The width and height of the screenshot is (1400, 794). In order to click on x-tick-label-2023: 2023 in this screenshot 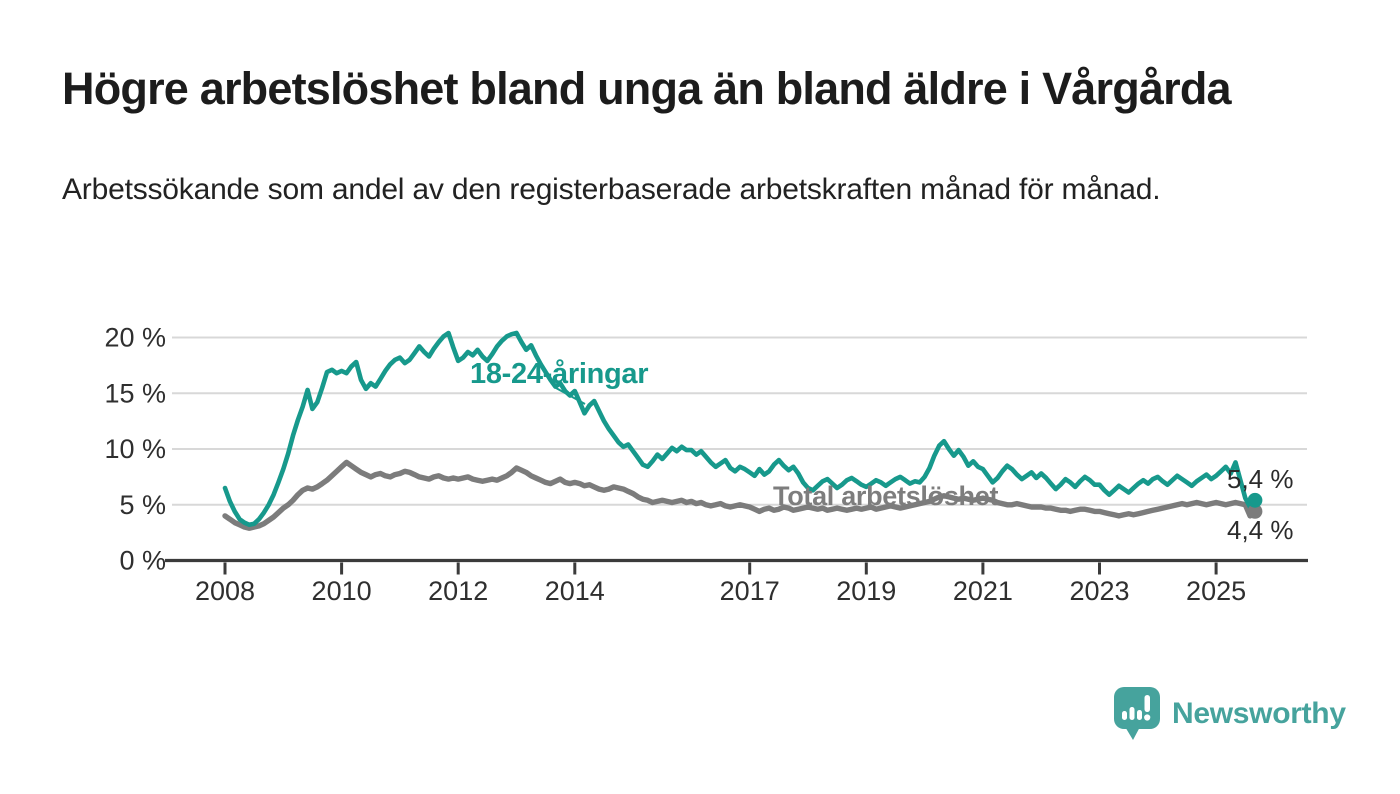, I will do `click(1099, 591)`.